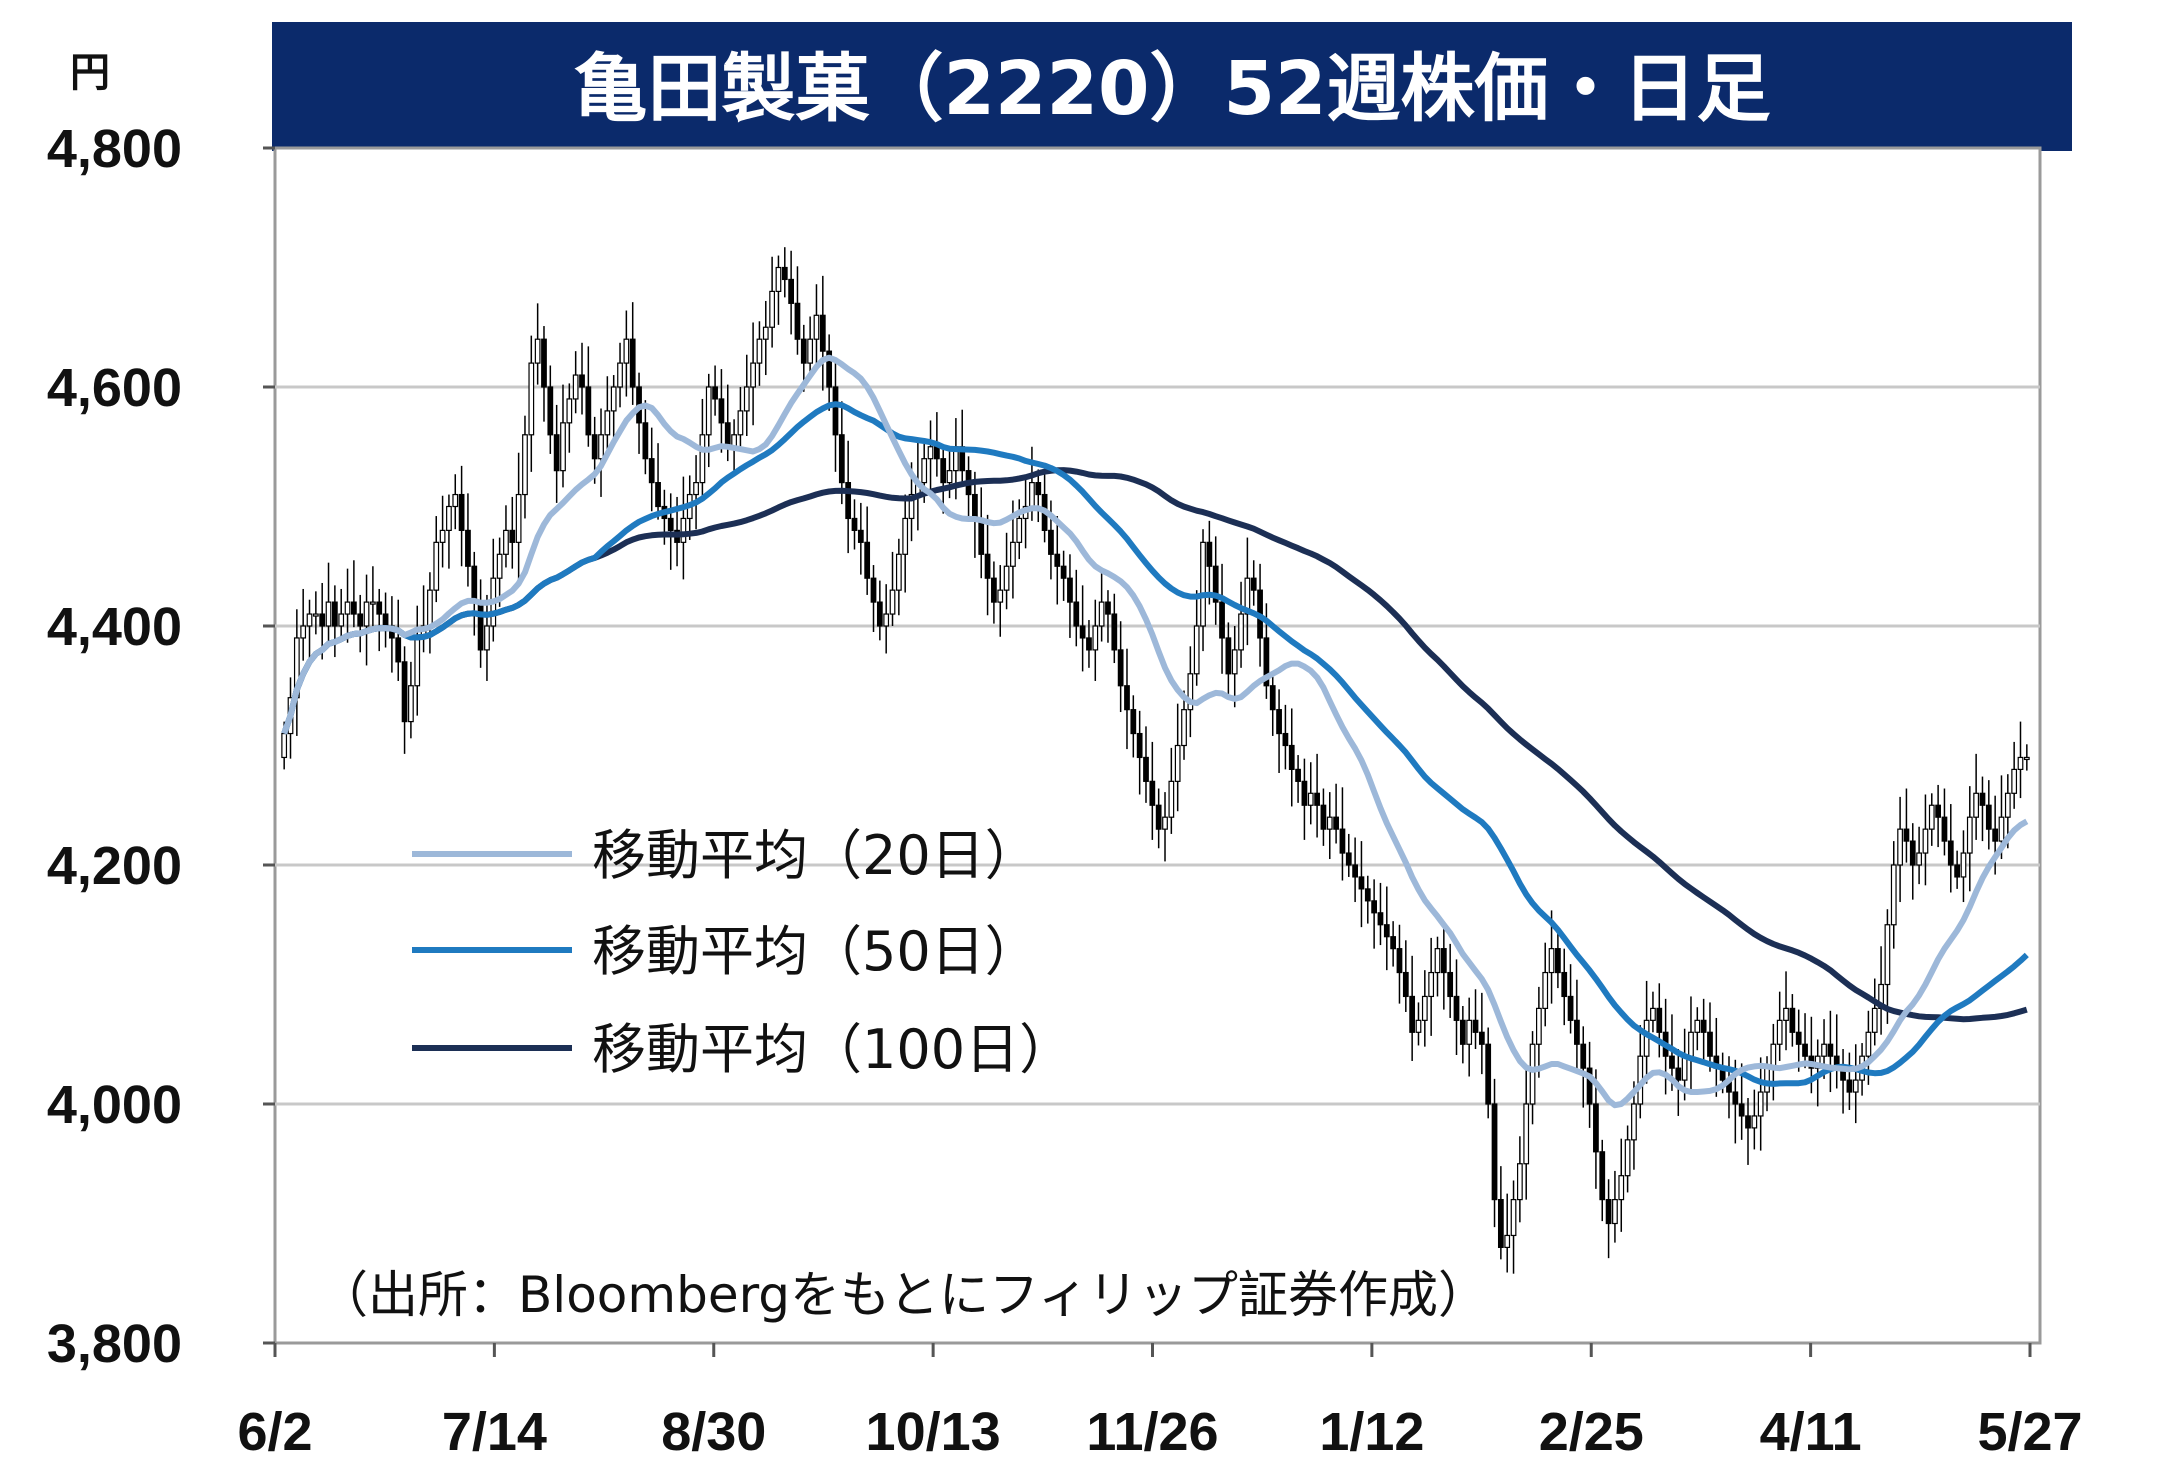 The height and width of the screenshot is (1479, 2167). What do you see at coordinates (114, 1344) in the screenshot?
I see `y-tick-label: 3,800` at bounding box center [114, 1344].